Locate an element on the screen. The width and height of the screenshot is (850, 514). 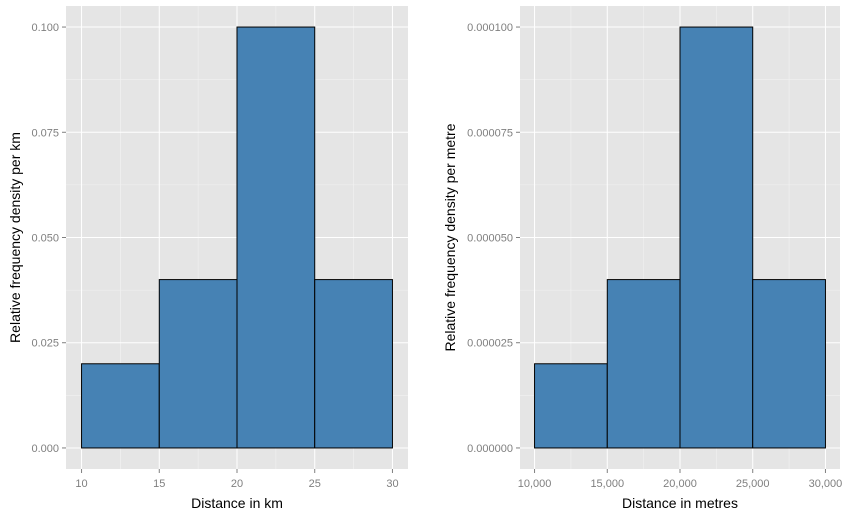
x-tick-label: 10 is located at coordinates (81, 484).